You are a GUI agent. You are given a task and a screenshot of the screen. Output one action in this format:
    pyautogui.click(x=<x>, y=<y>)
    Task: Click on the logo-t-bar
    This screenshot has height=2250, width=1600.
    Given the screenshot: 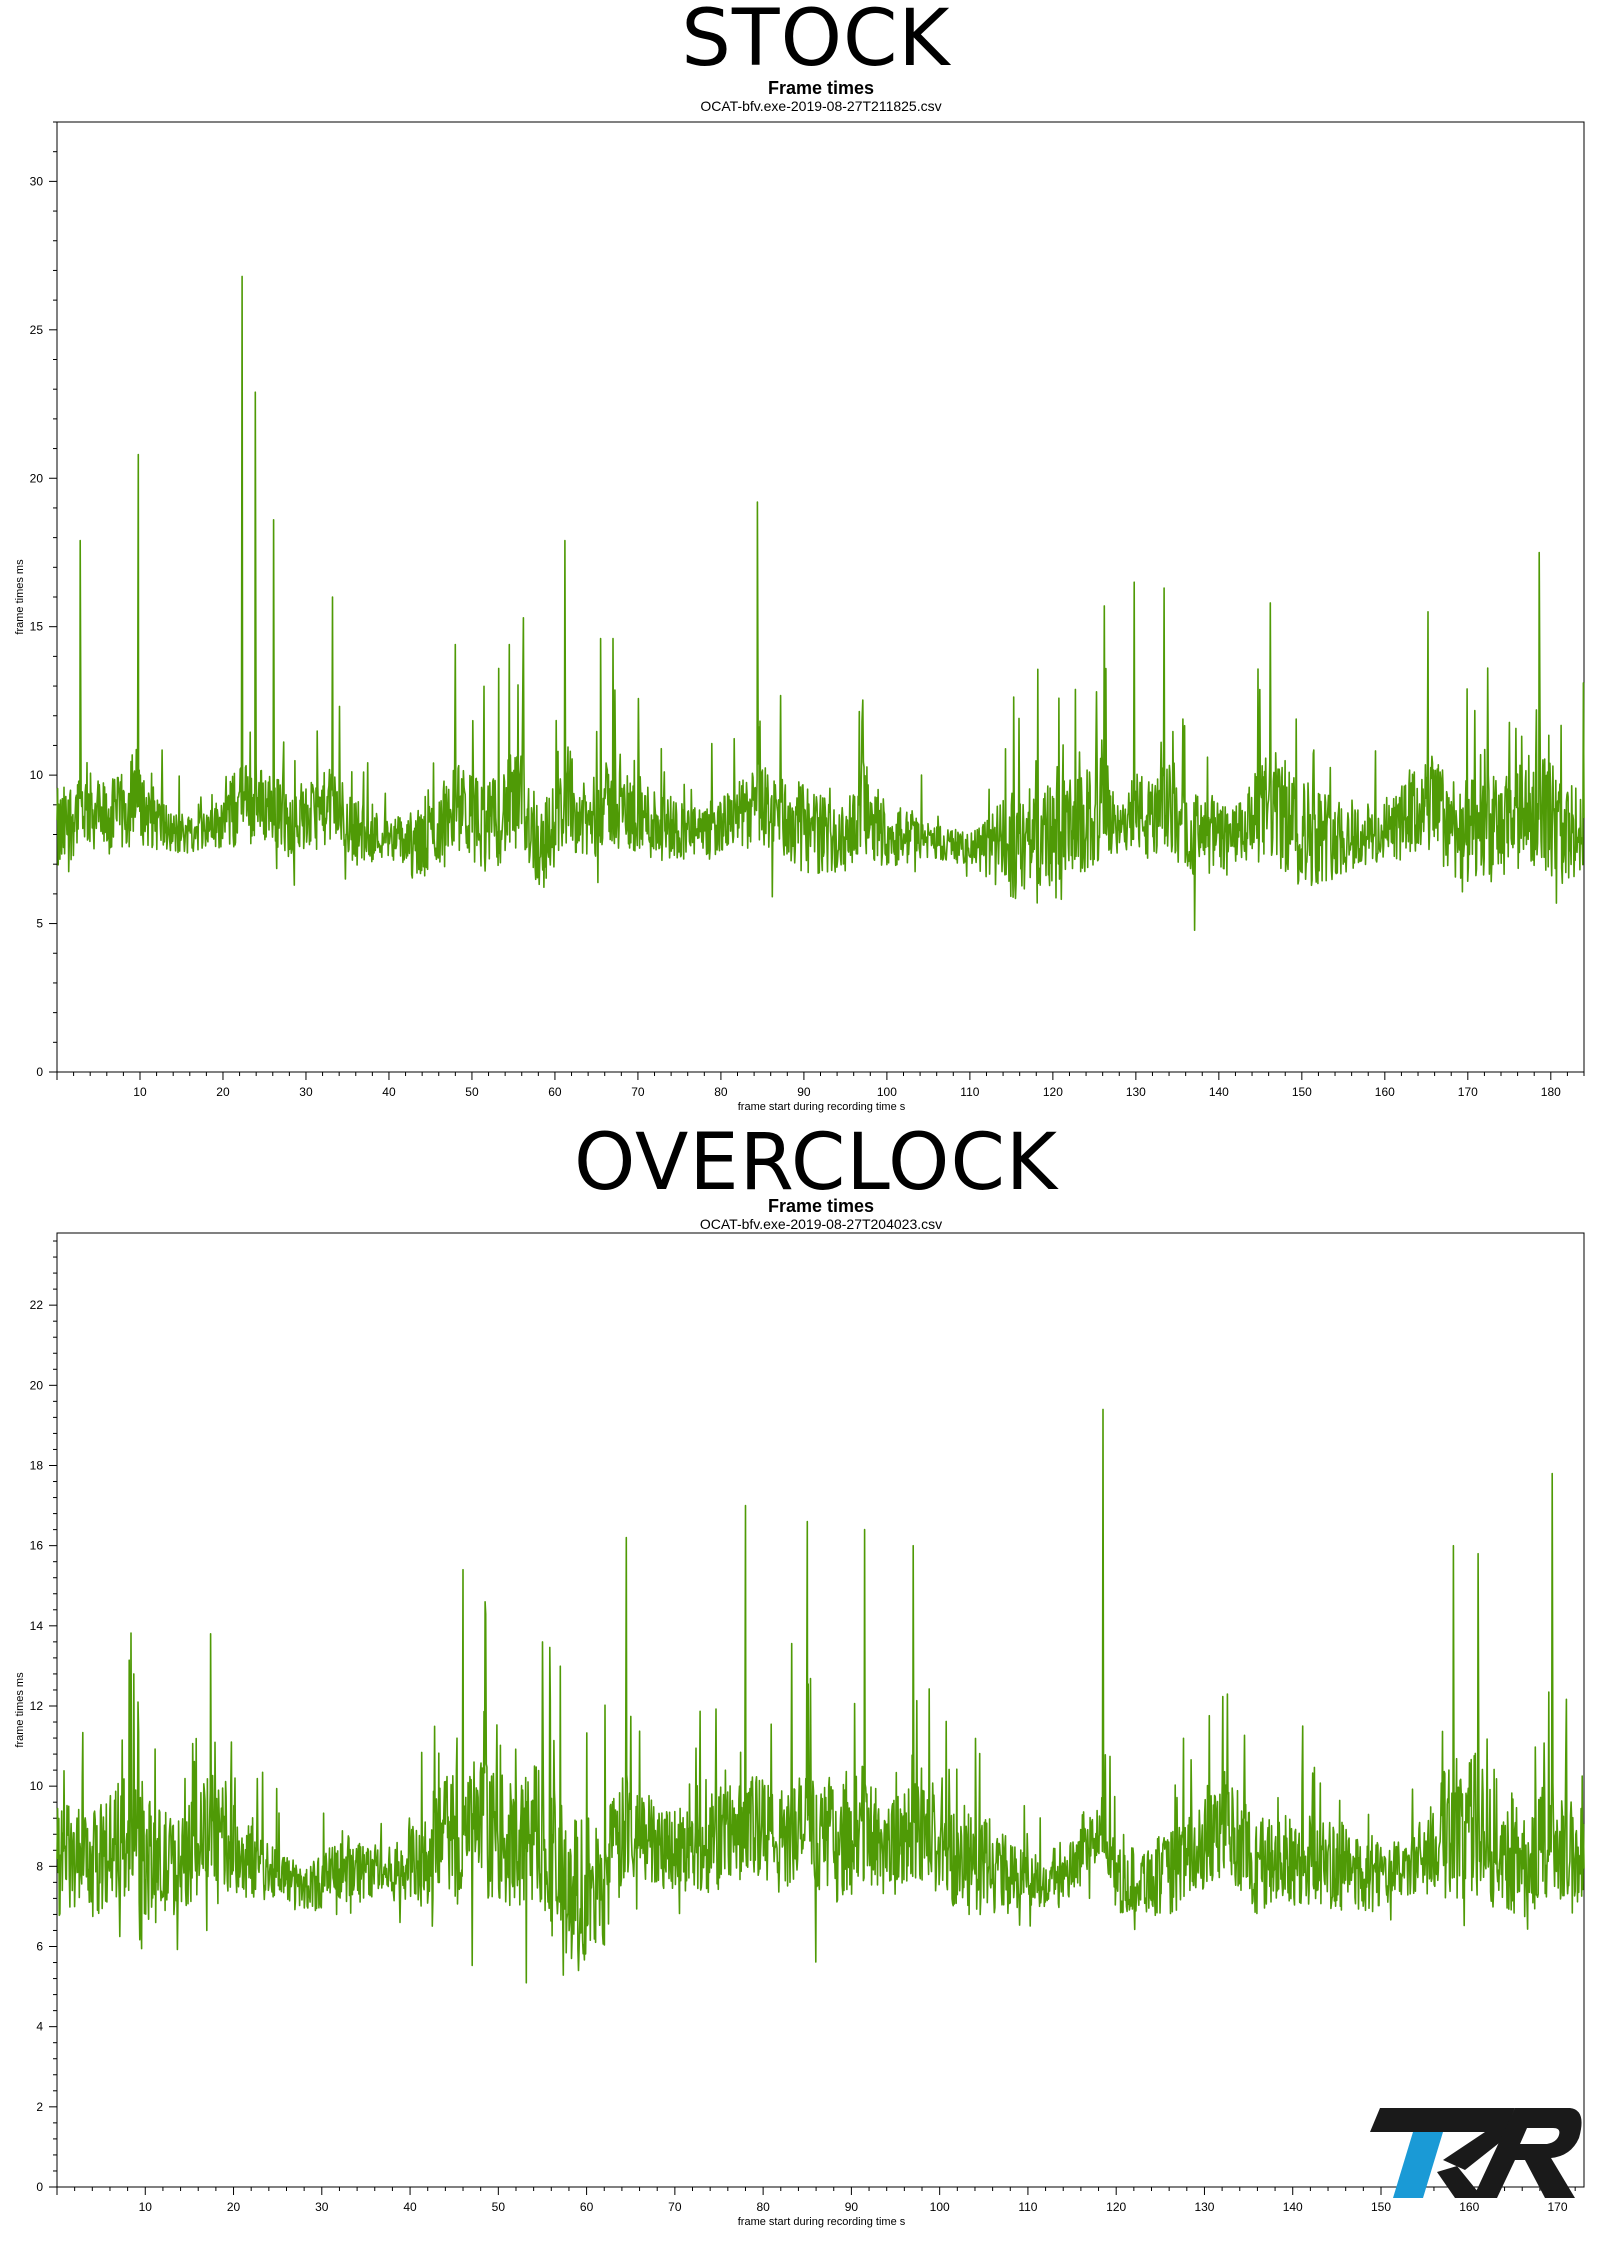 What is the action you would take?
    pyautogui.click(x=1442, y=2120)
    